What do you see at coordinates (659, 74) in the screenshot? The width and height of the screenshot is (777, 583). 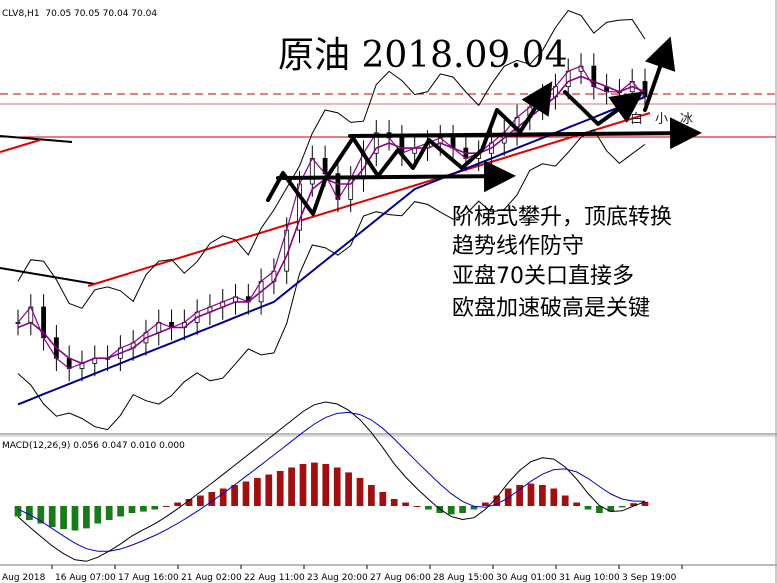 I see `breakout-arrow` at bounding box center [659, 74].